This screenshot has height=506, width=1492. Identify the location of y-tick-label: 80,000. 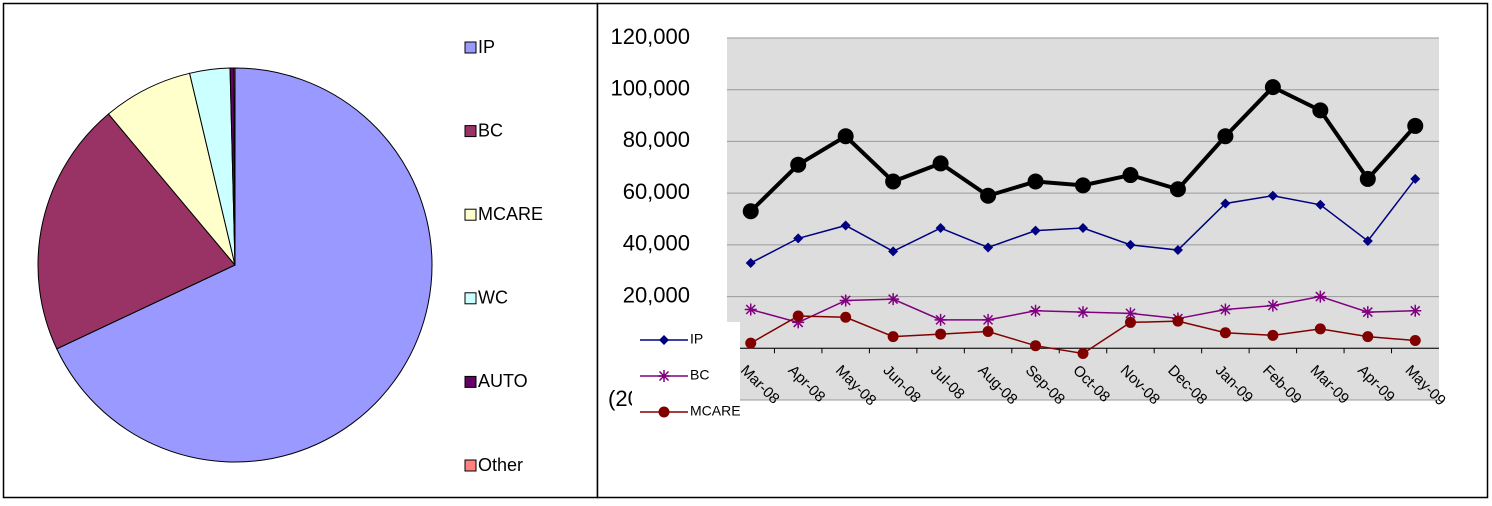
(656, 139).